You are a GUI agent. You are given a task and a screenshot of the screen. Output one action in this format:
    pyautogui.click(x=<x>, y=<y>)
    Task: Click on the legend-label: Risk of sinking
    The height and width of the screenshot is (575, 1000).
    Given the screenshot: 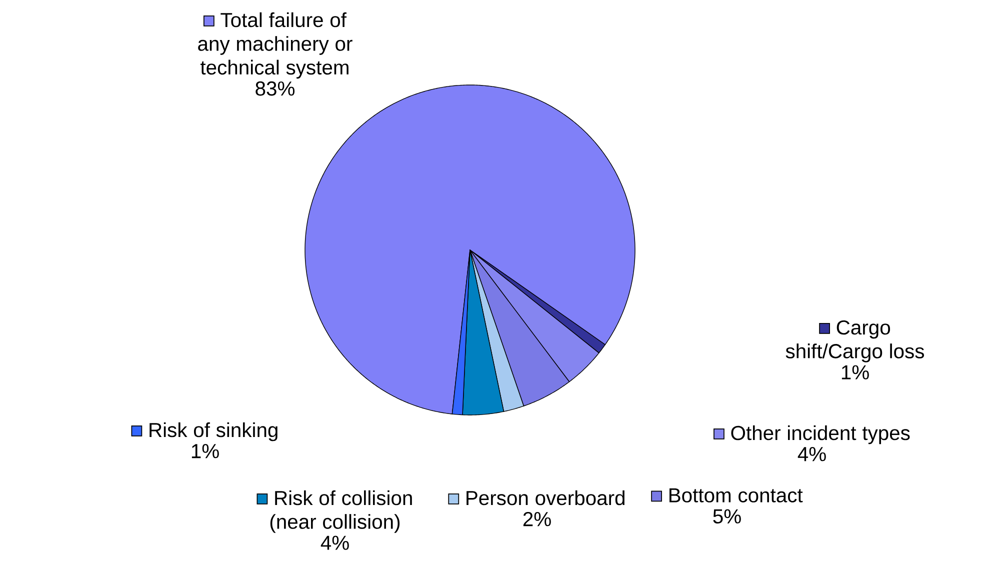 What is the action you would take?
    pyautogui.click(x=214, y=432)
    